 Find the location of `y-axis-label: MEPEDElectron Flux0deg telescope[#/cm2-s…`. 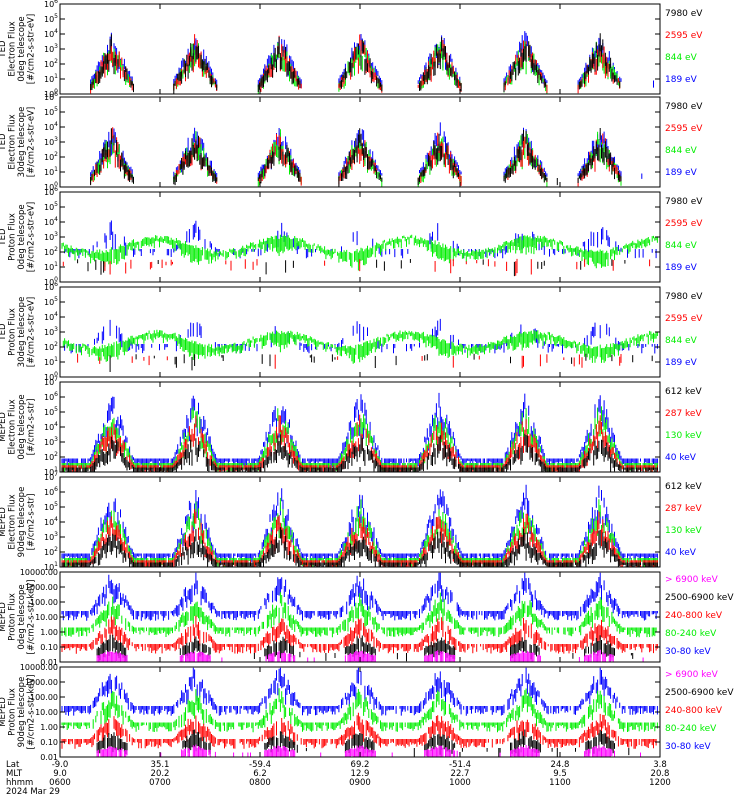

y-axis-label: MEPEDElectron Flux0deg telescope[#/cm2-s… is located at coordinates (18, 426).